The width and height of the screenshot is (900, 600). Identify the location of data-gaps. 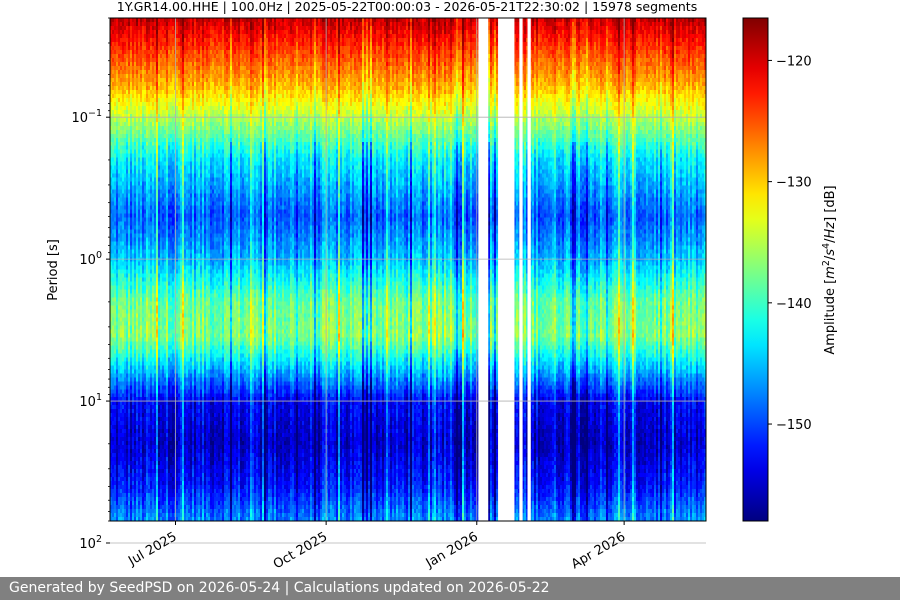
(504, 269).